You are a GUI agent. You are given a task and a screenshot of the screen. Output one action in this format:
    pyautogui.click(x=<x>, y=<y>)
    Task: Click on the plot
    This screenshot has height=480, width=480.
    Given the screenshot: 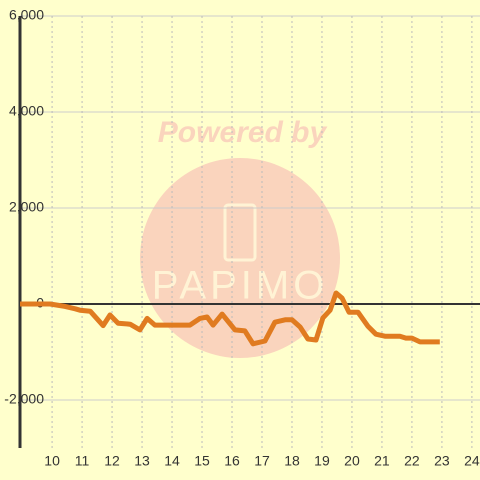 What is the action you would take?
    pyautogui.click(x=230, y=318)
    